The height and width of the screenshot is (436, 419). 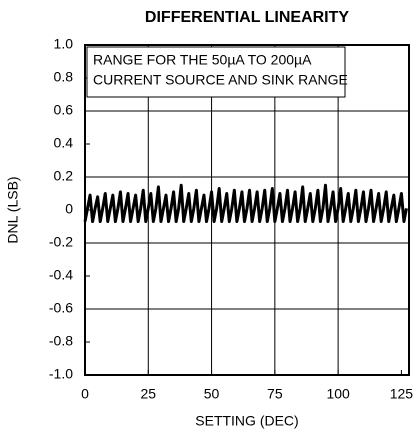 I want to click on annotation-box, so click(x=216, y=72).